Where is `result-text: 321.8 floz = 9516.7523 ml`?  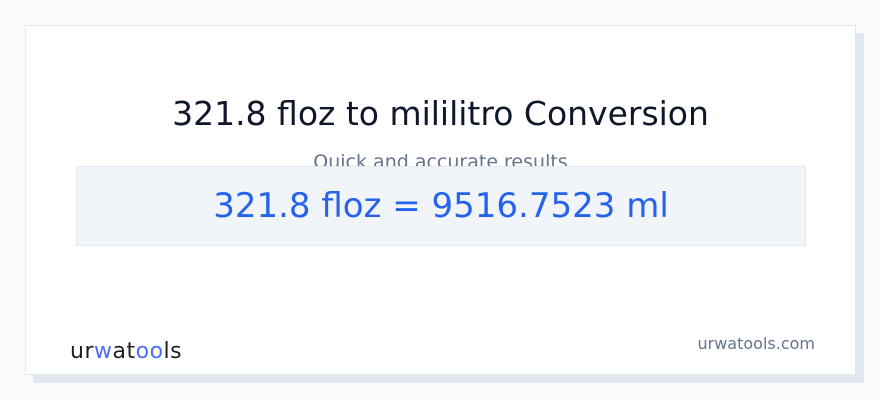 result-text: 321.8 floz = 9516.7523 ml is located at coordinates (441, 206).